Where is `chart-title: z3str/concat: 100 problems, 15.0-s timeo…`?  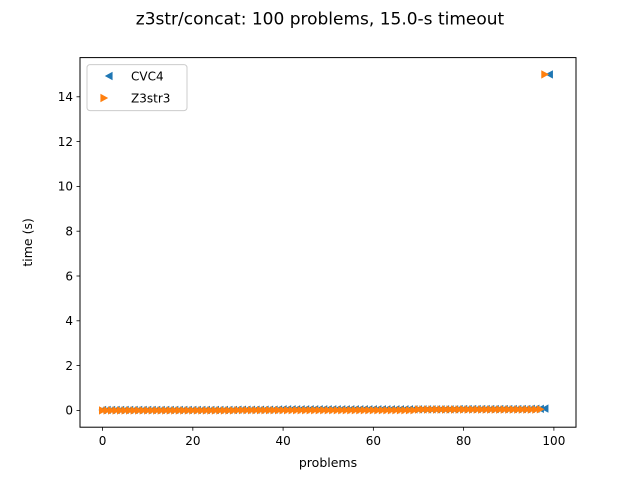 chart-title: z3str/concat: 100 problems, 15.0-s timeo… is located at coordinates (320, 20).